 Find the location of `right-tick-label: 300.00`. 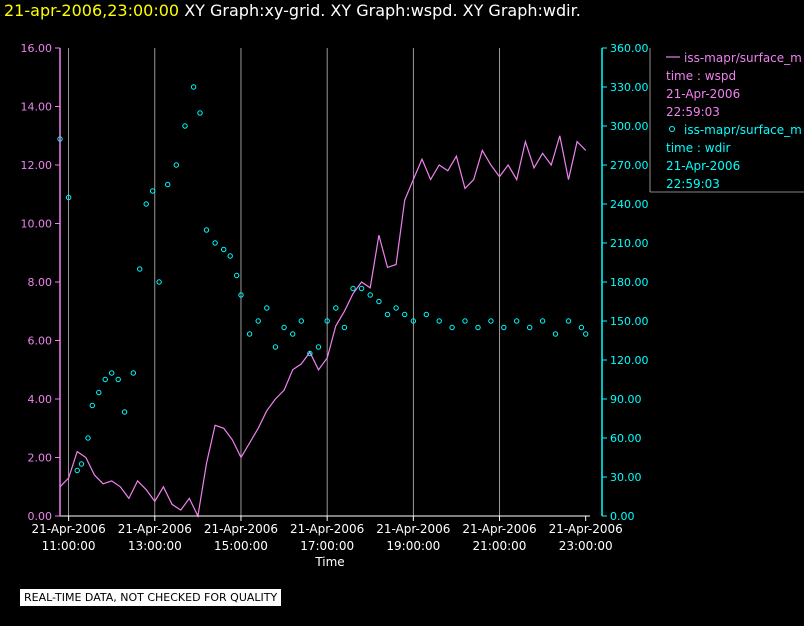

right-tick-label: 300.00 is located at coordinates (629, 126).